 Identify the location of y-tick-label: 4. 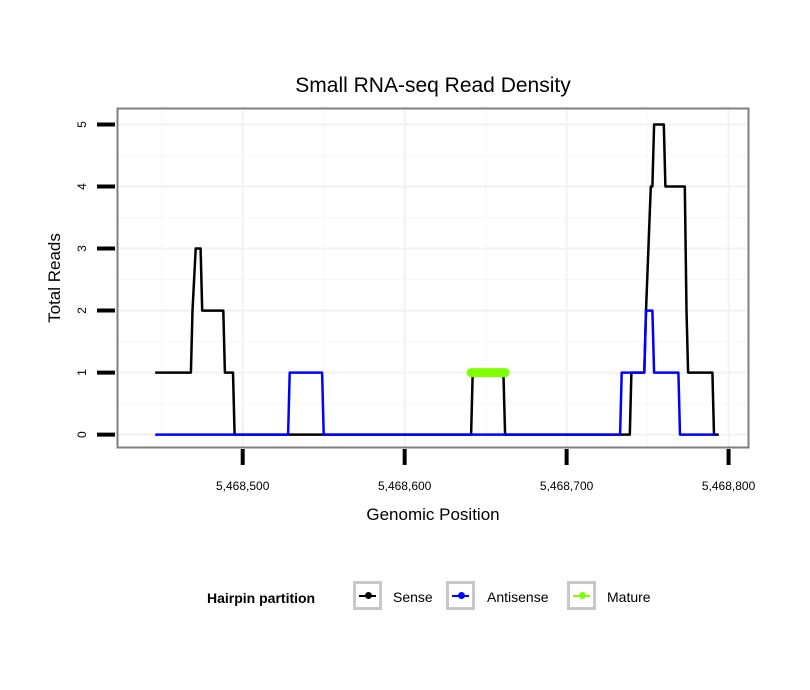
(82, 186).